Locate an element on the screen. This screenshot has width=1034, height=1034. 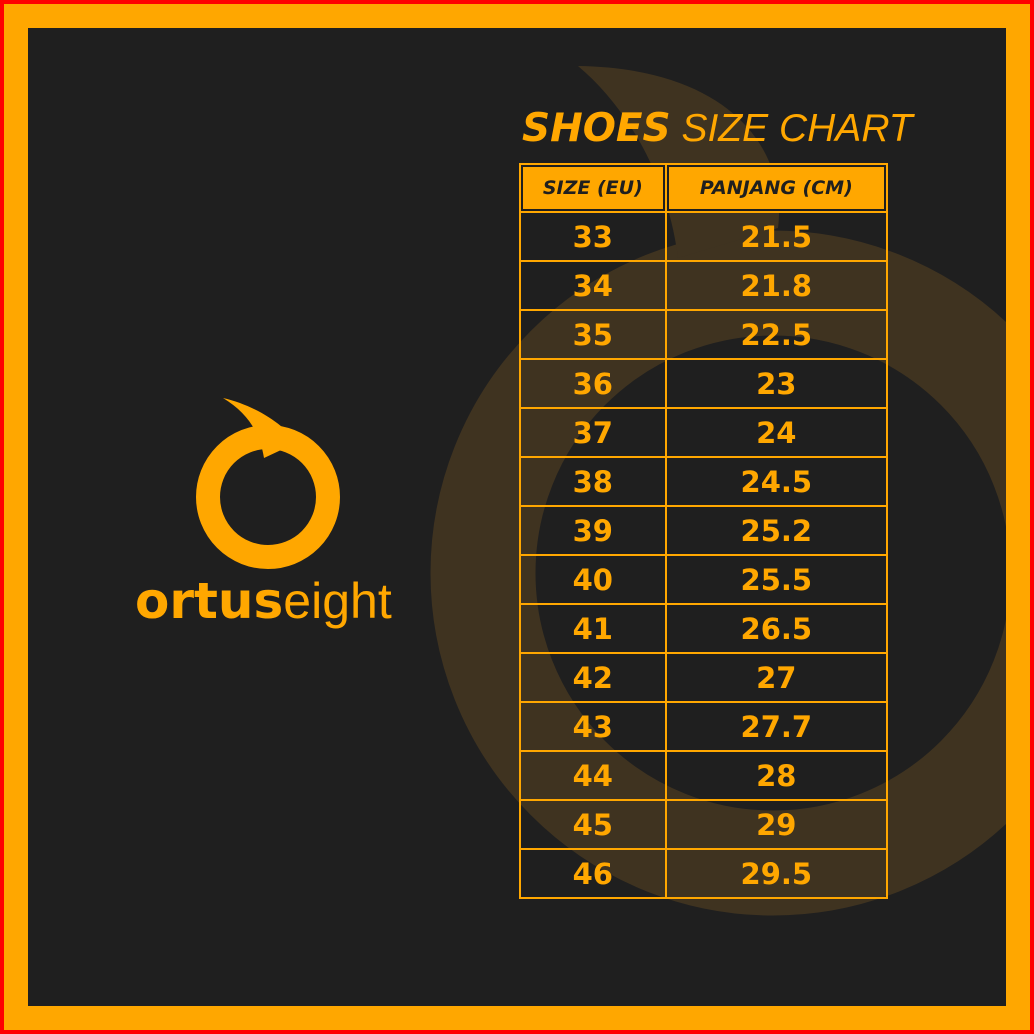
title-bold: SHOES is located at coordinates (596, 128).